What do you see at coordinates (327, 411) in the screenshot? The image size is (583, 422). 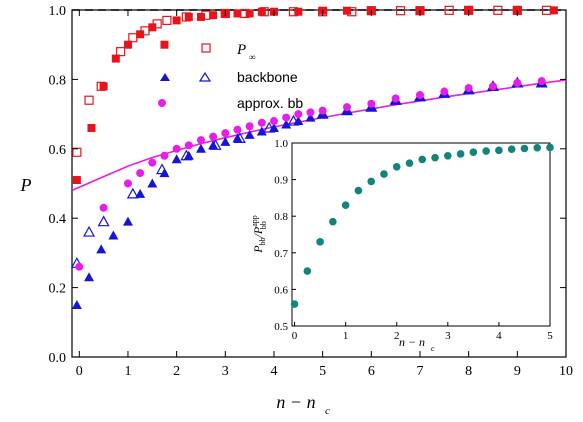 I see `main-x-axis-title-sub: c` at bounding box center [327, 411].